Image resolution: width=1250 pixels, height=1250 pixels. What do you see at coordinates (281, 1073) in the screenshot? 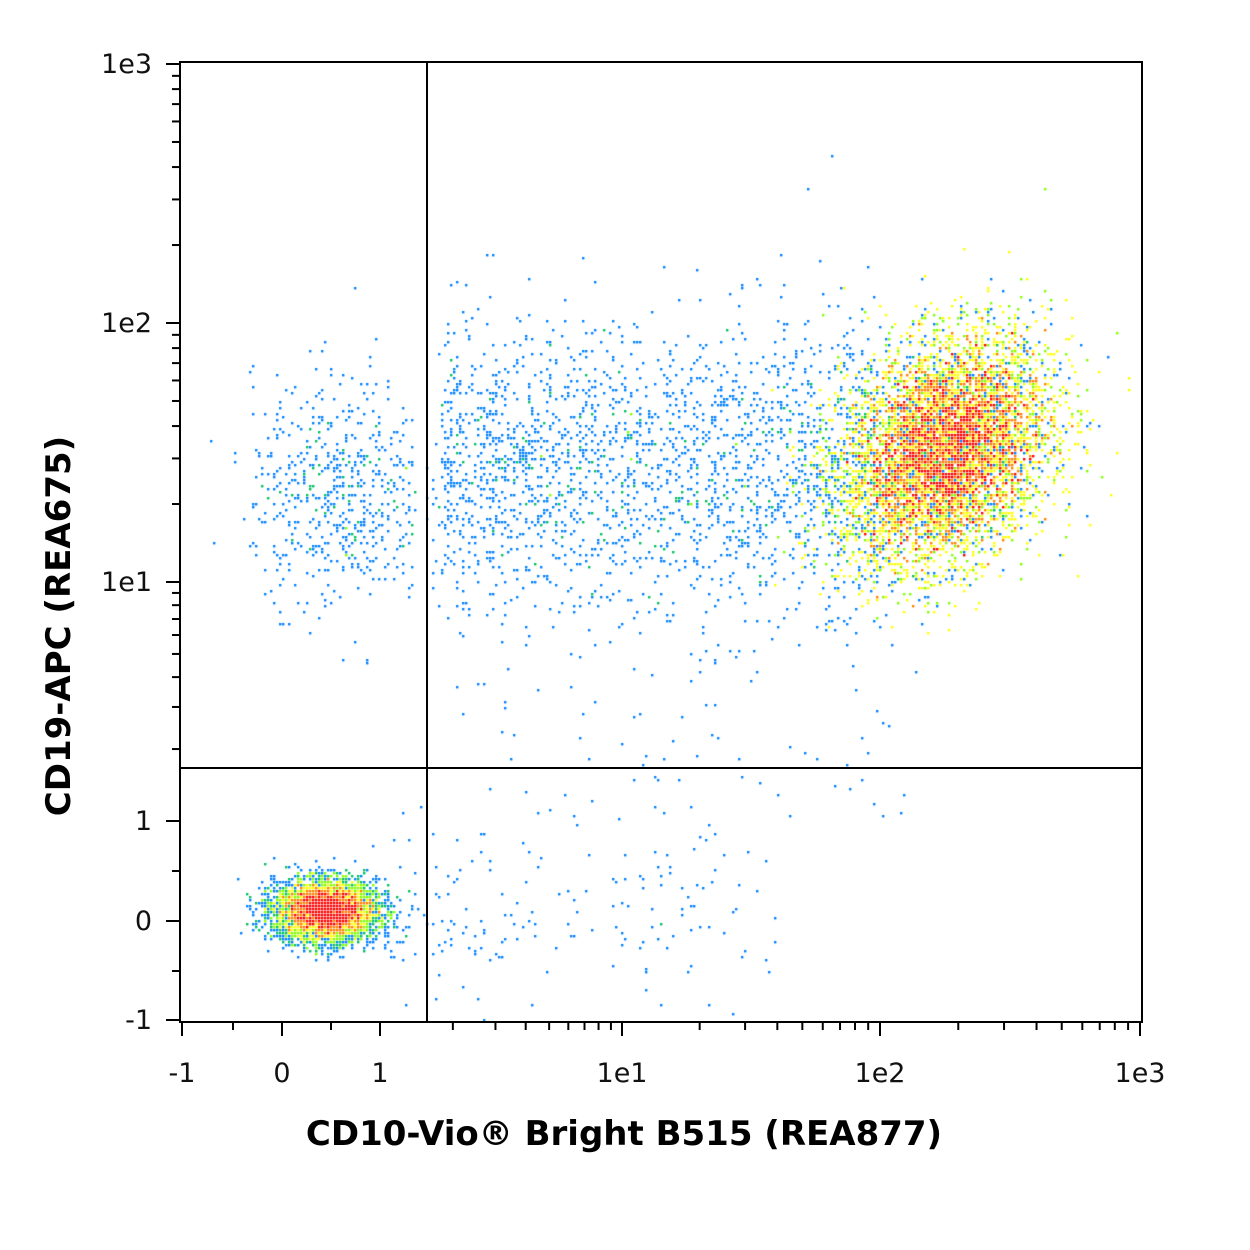
I see `x-tick-label: 0` at bounding box center [281, 1073].